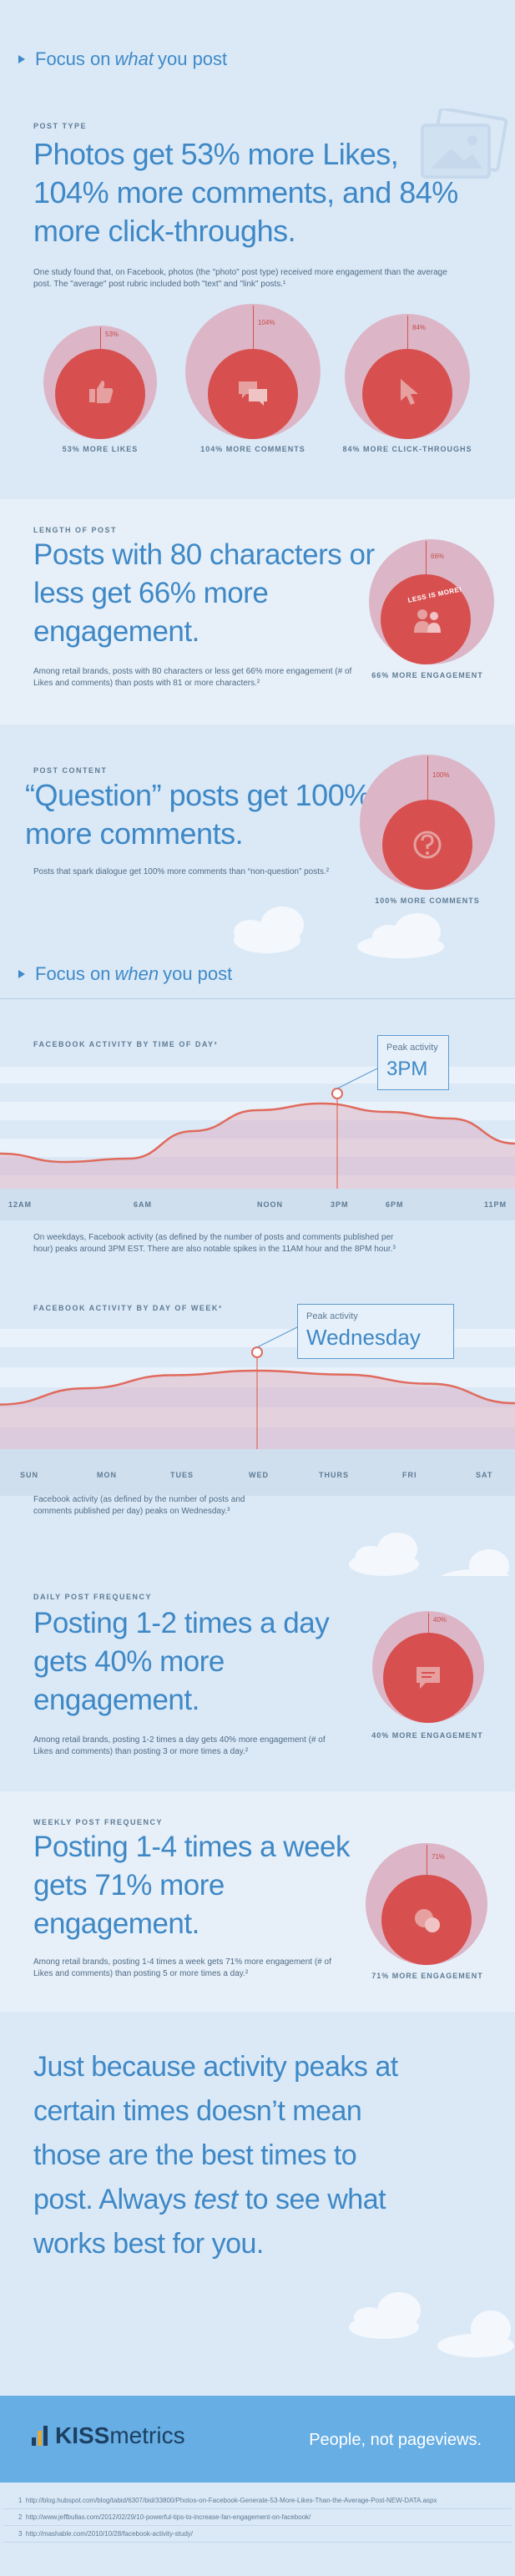 The image size is (515, 2576). What do you see at coordinates (334, 1475) in the screenshot?
I see `tick-label: THURS` at bounding box center [334, 1475].